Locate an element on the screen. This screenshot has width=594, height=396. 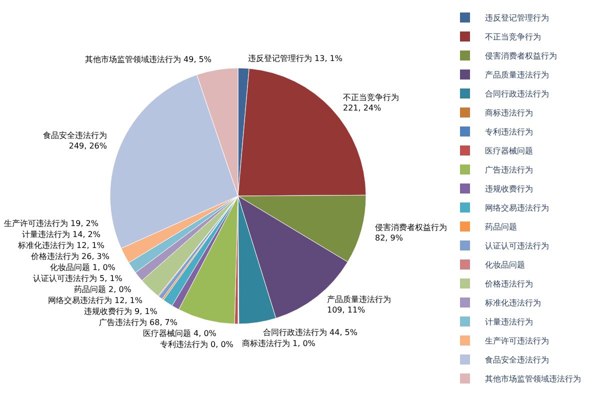
legend-label: 网络交易违法行为 is located at coordinates (517, 208).